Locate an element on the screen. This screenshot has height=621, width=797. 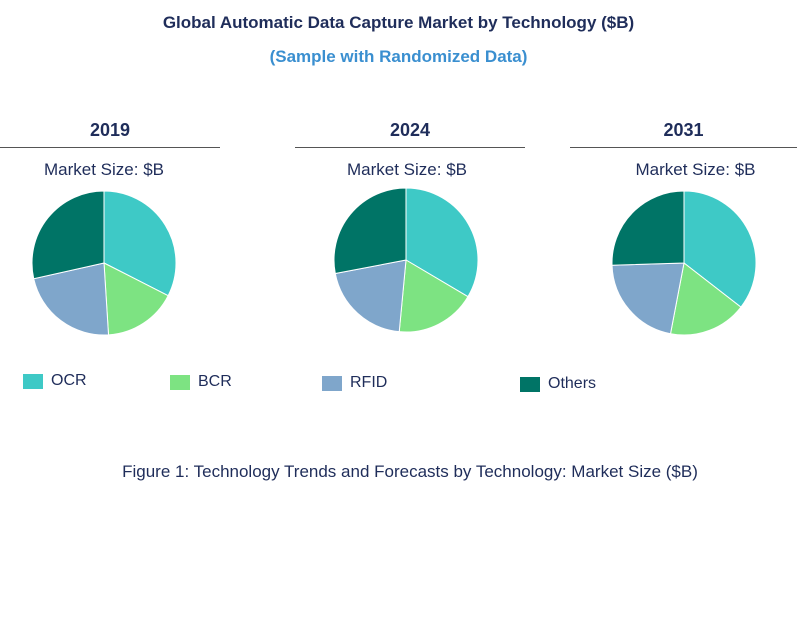
pie-chart-2024 is located at coordinates (406, 260).